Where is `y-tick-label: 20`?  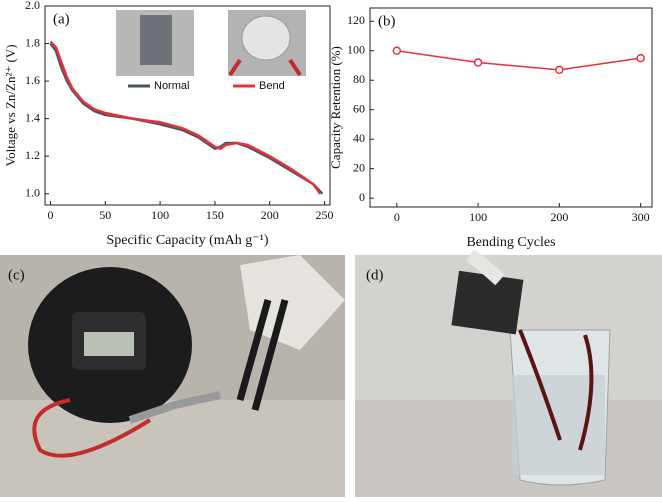
y-tick-label: 20 is located at coordinates (359, 167).